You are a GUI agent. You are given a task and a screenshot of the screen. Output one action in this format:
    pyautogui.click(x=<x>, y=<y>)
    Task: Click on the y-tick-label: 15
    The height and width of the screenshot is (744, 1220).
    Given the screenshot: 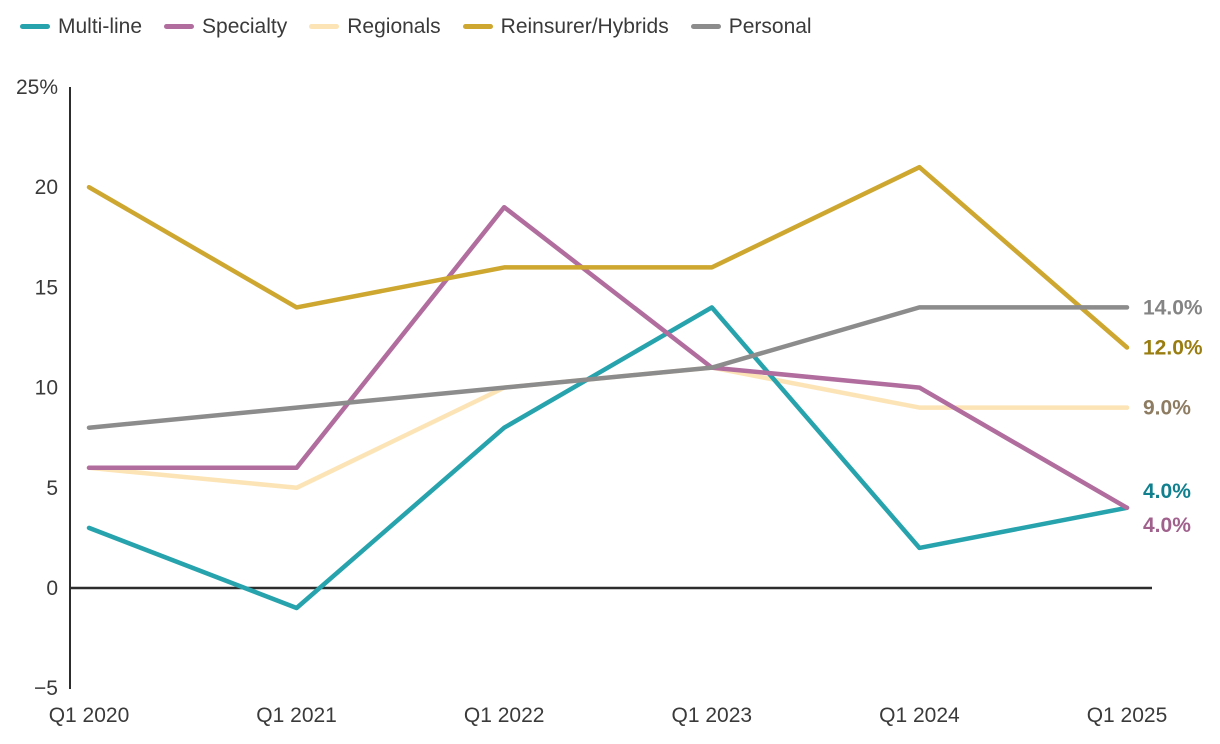 What is the action you would take?
    pyautogui.click(x=46, y=287)
    